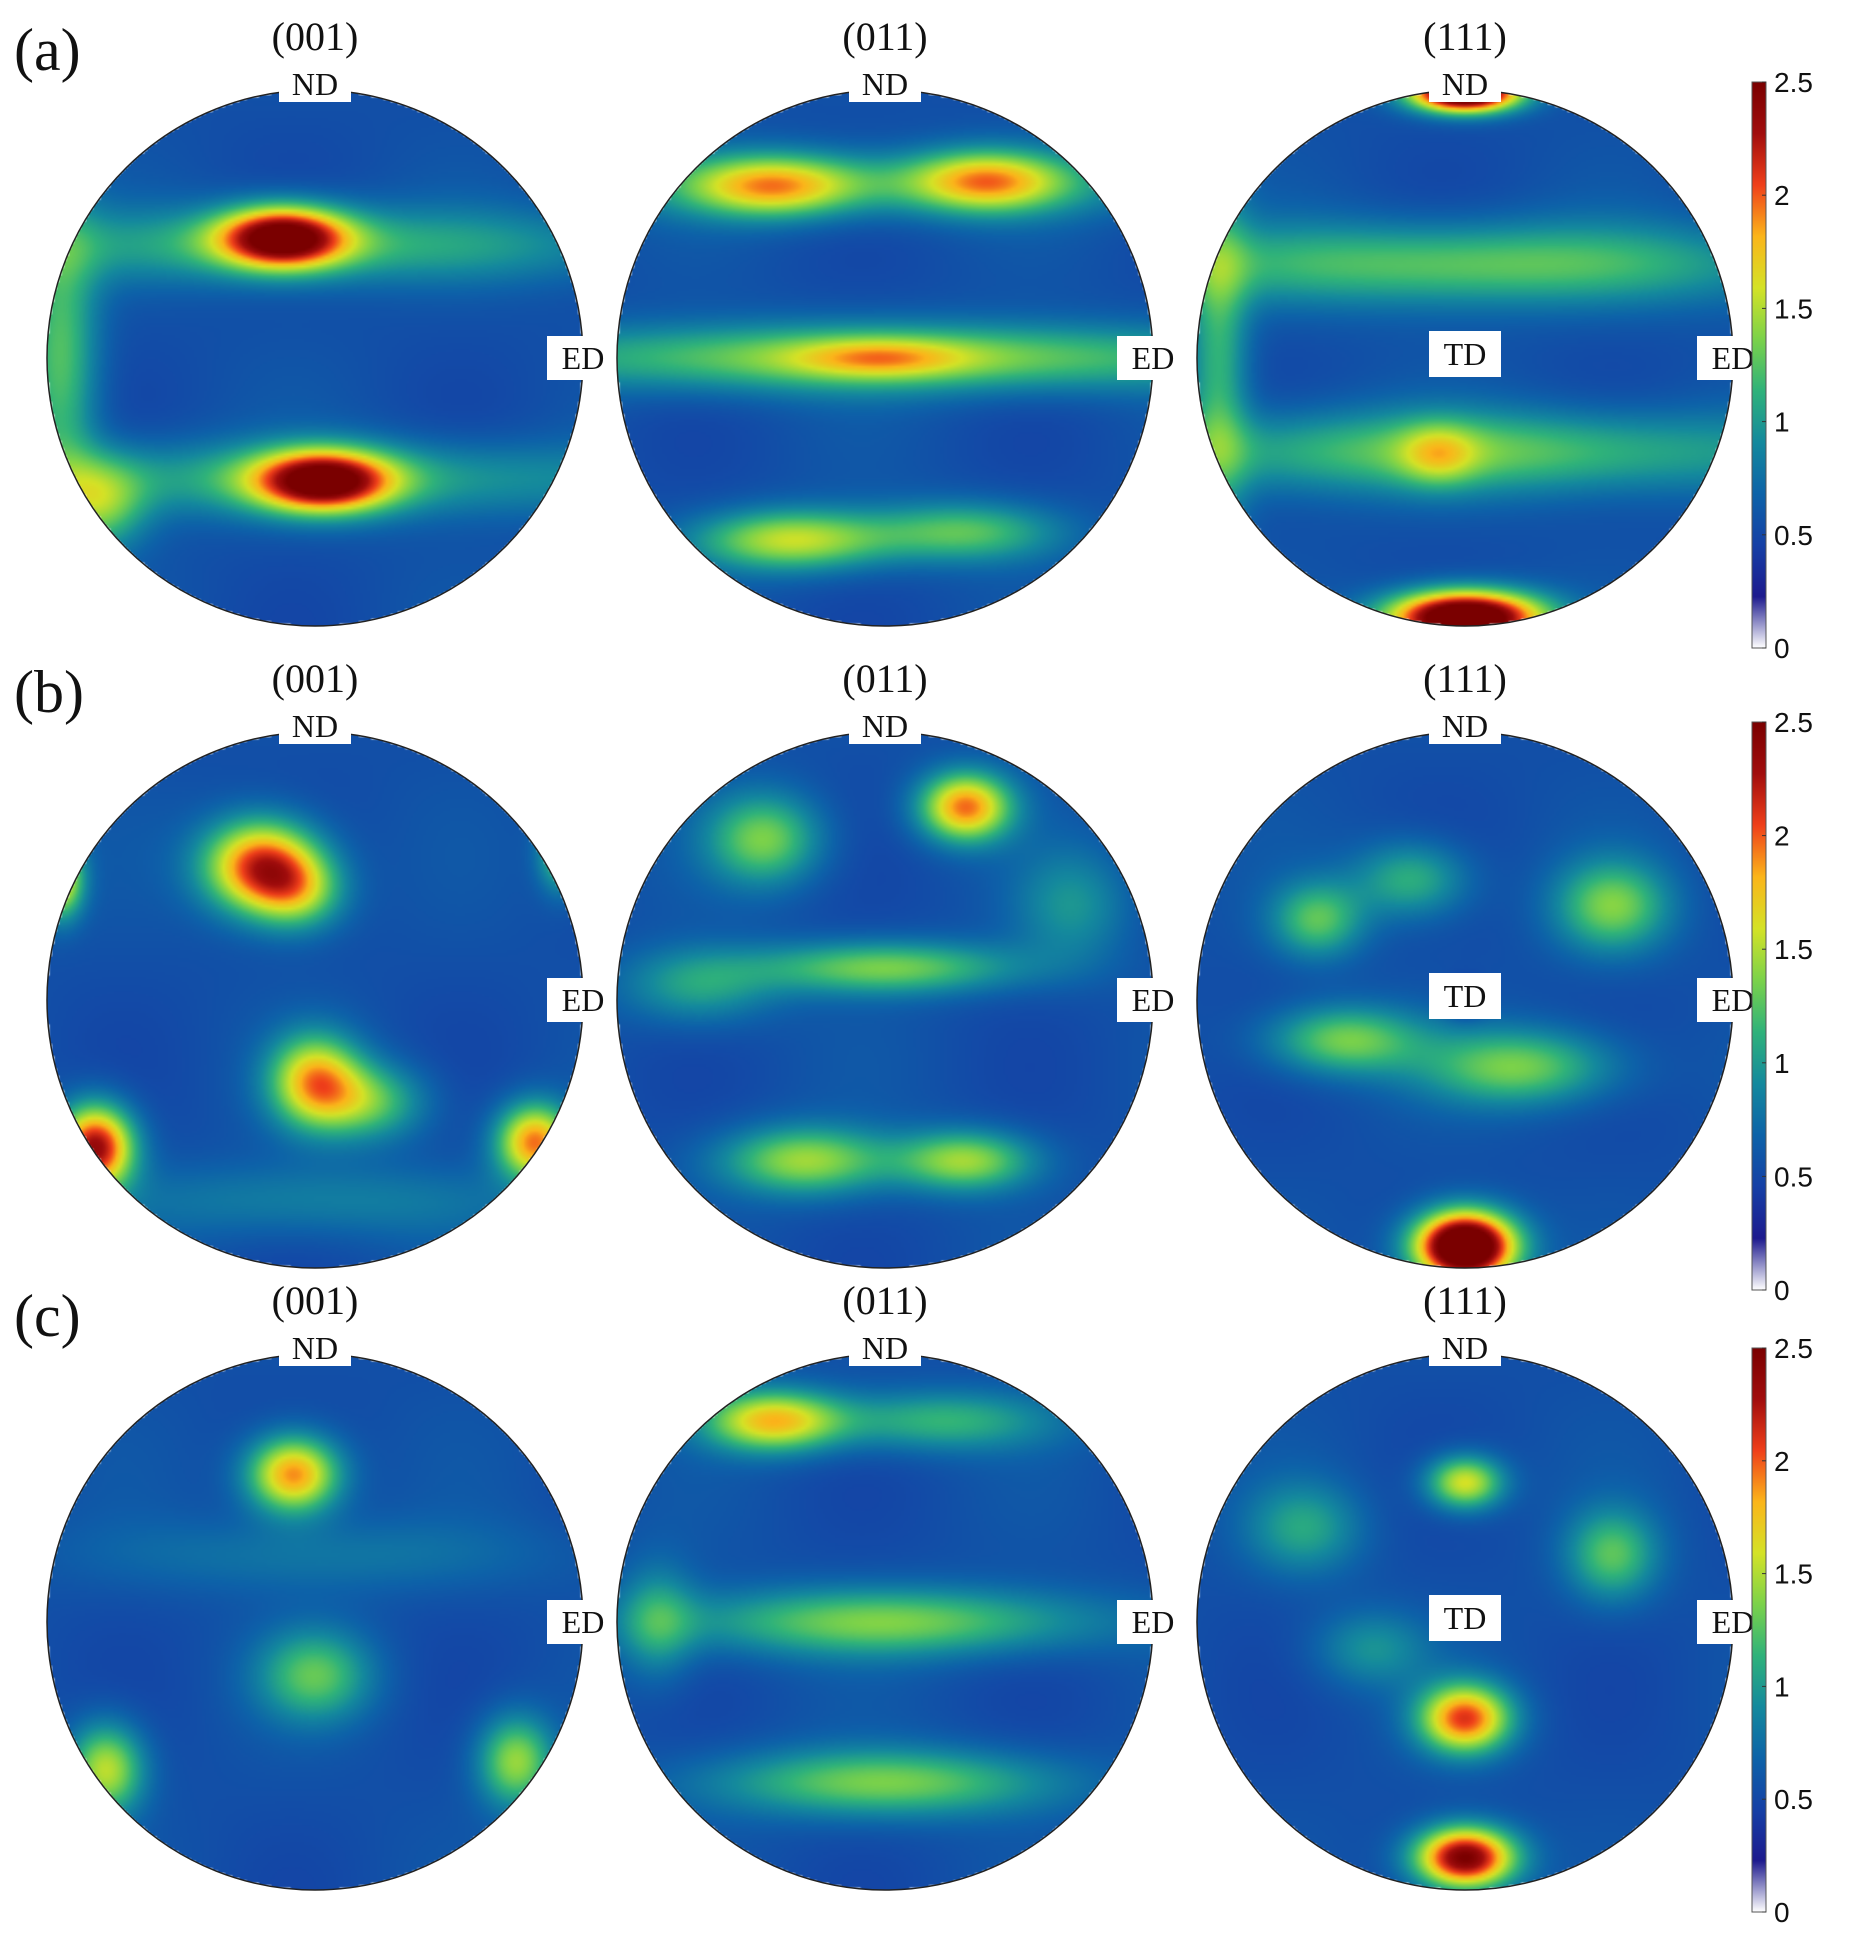 The height and width of the screenshot is (1951, 1853). What do you see at coordinates (49, 692) in the screenshot?
I see `panel-letter: (b)` at bounding box center [49, 692].